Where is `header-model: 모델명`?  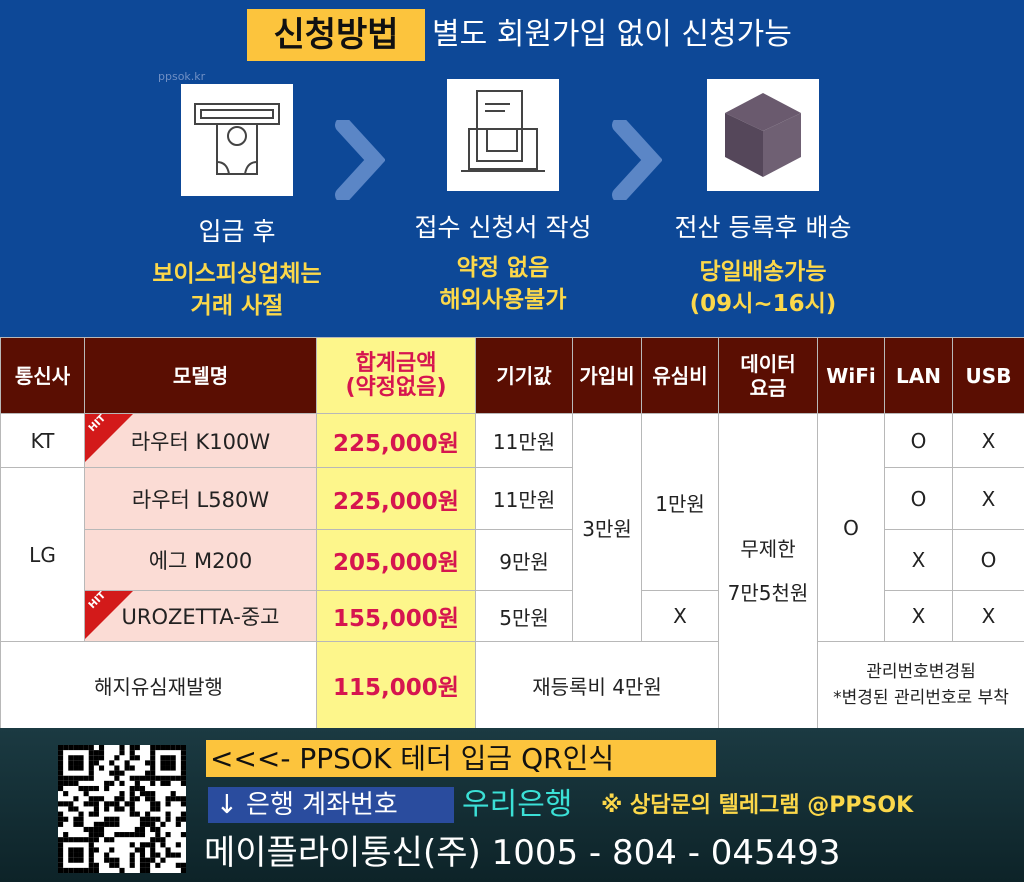
header-model: 모델명 is located at coordinates (200, 375).